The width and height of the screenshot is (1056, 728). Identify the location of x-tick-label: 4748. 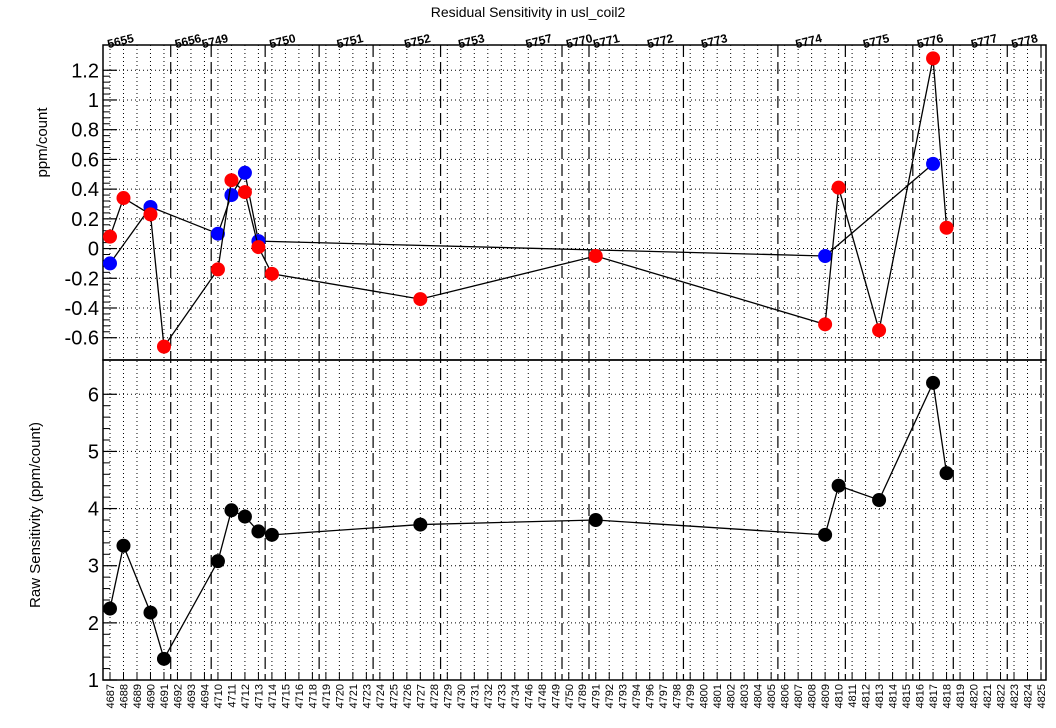
(543, 696).